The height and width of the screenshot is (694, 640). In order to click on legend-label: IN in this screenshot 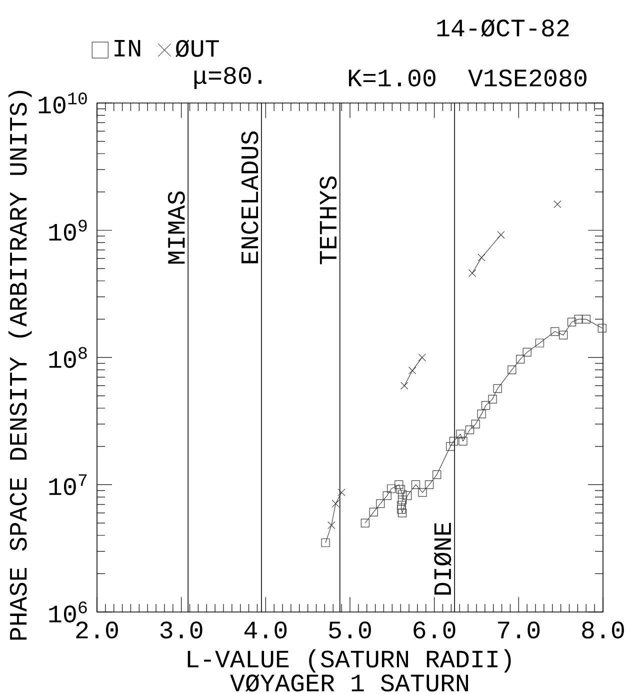, I will do `click(127, 48)`.